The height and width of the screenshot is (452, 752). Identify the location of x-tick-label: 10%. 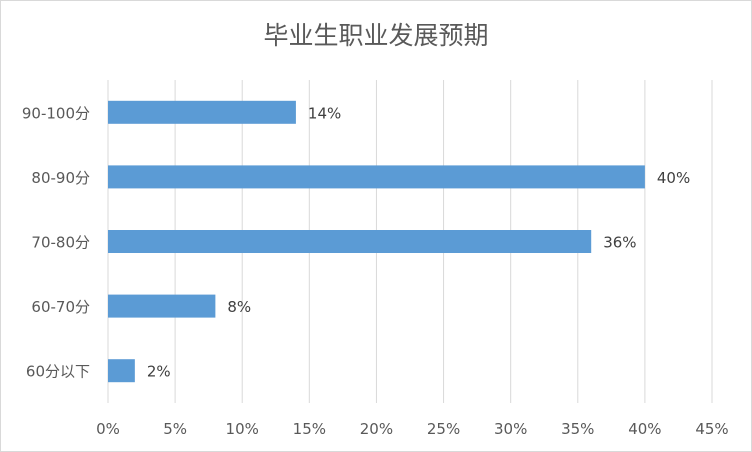
(242, 429).